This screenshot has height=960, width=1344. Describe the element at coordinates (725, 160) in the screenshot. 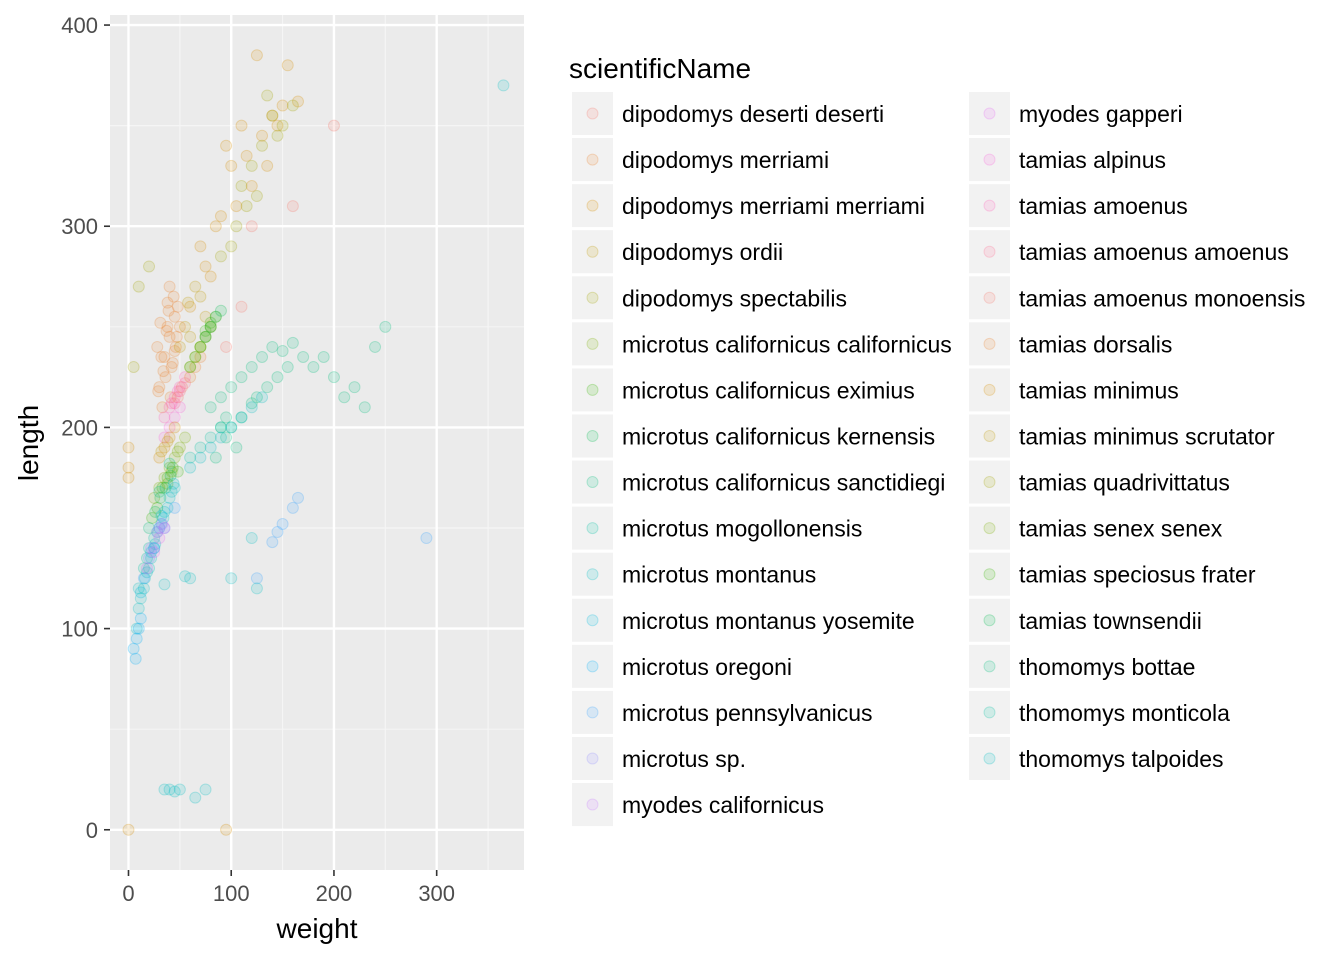

I see `legend-label: dipodomys merriami` at that location.